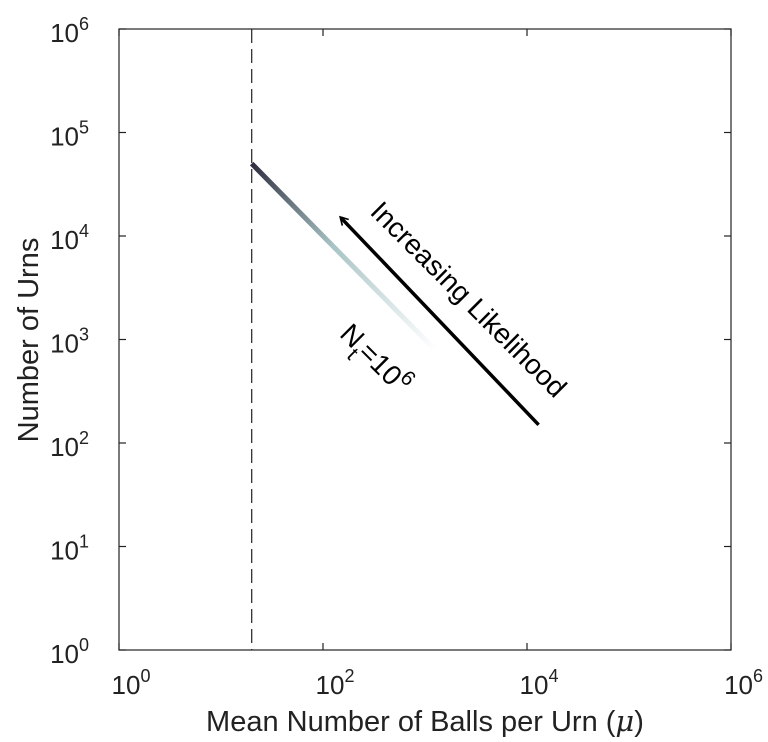 The height and width of the screenshot is (742, 768). What do you see at coordinates (335, 683) in the screenshot?
I see `x-tick-label: 10²` at bounding box center [335, 683].